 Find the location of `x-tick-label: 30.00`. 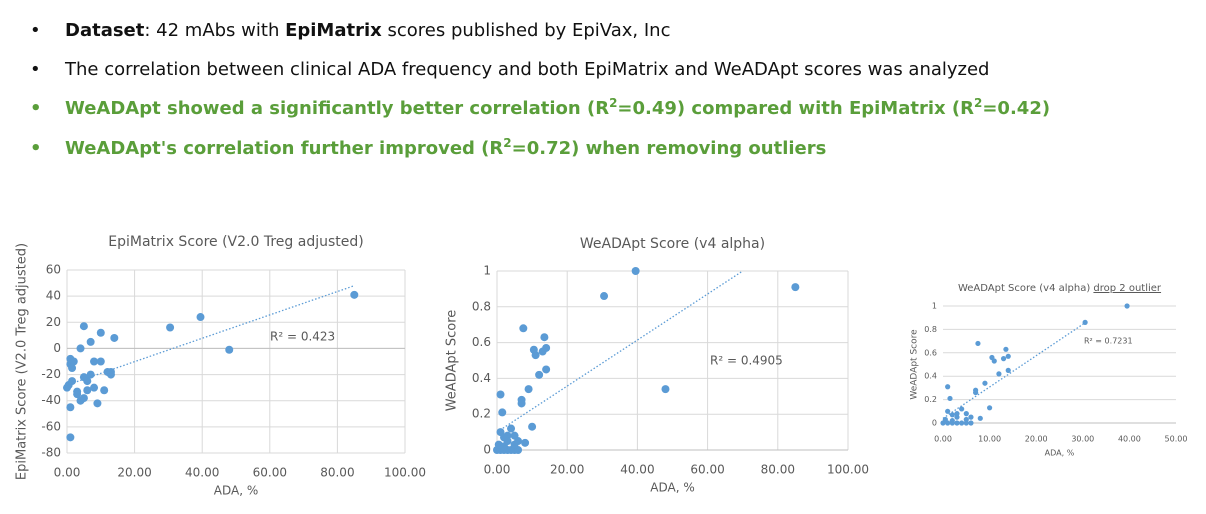

x-tick-label: 30.00 is located at coordinates (1082, 439).